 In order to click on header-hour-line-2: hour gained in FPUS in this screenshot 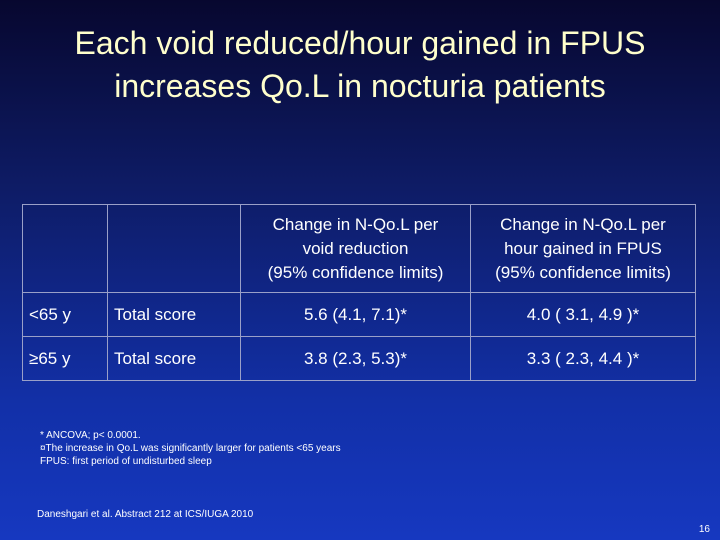, I will do `click(583, 248)`.